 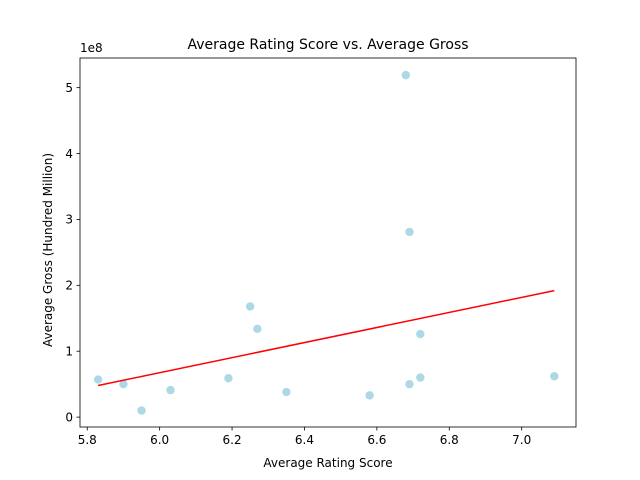 What do you see at coordinates (327, 463) in the screenshot?
I see `x-axis-label: Average Rating Score` at bounding box center [327, 463].